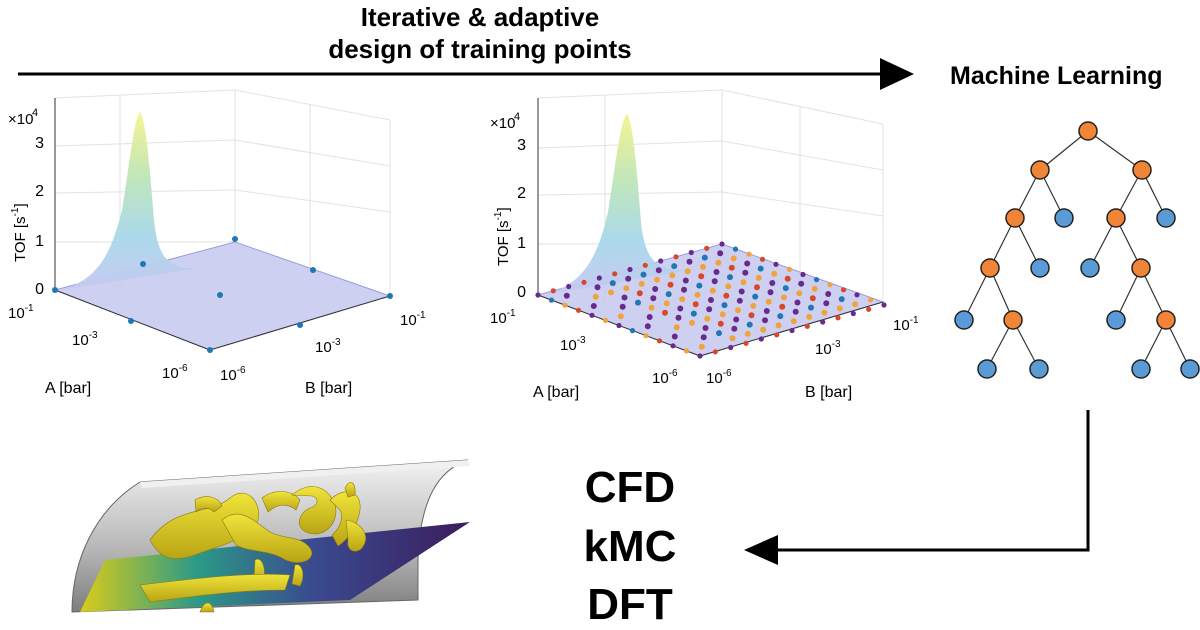  Describe the element at coordinates (20, 119) in the screenshot. I see `plot-1-exponent-base: ×10` at that location.